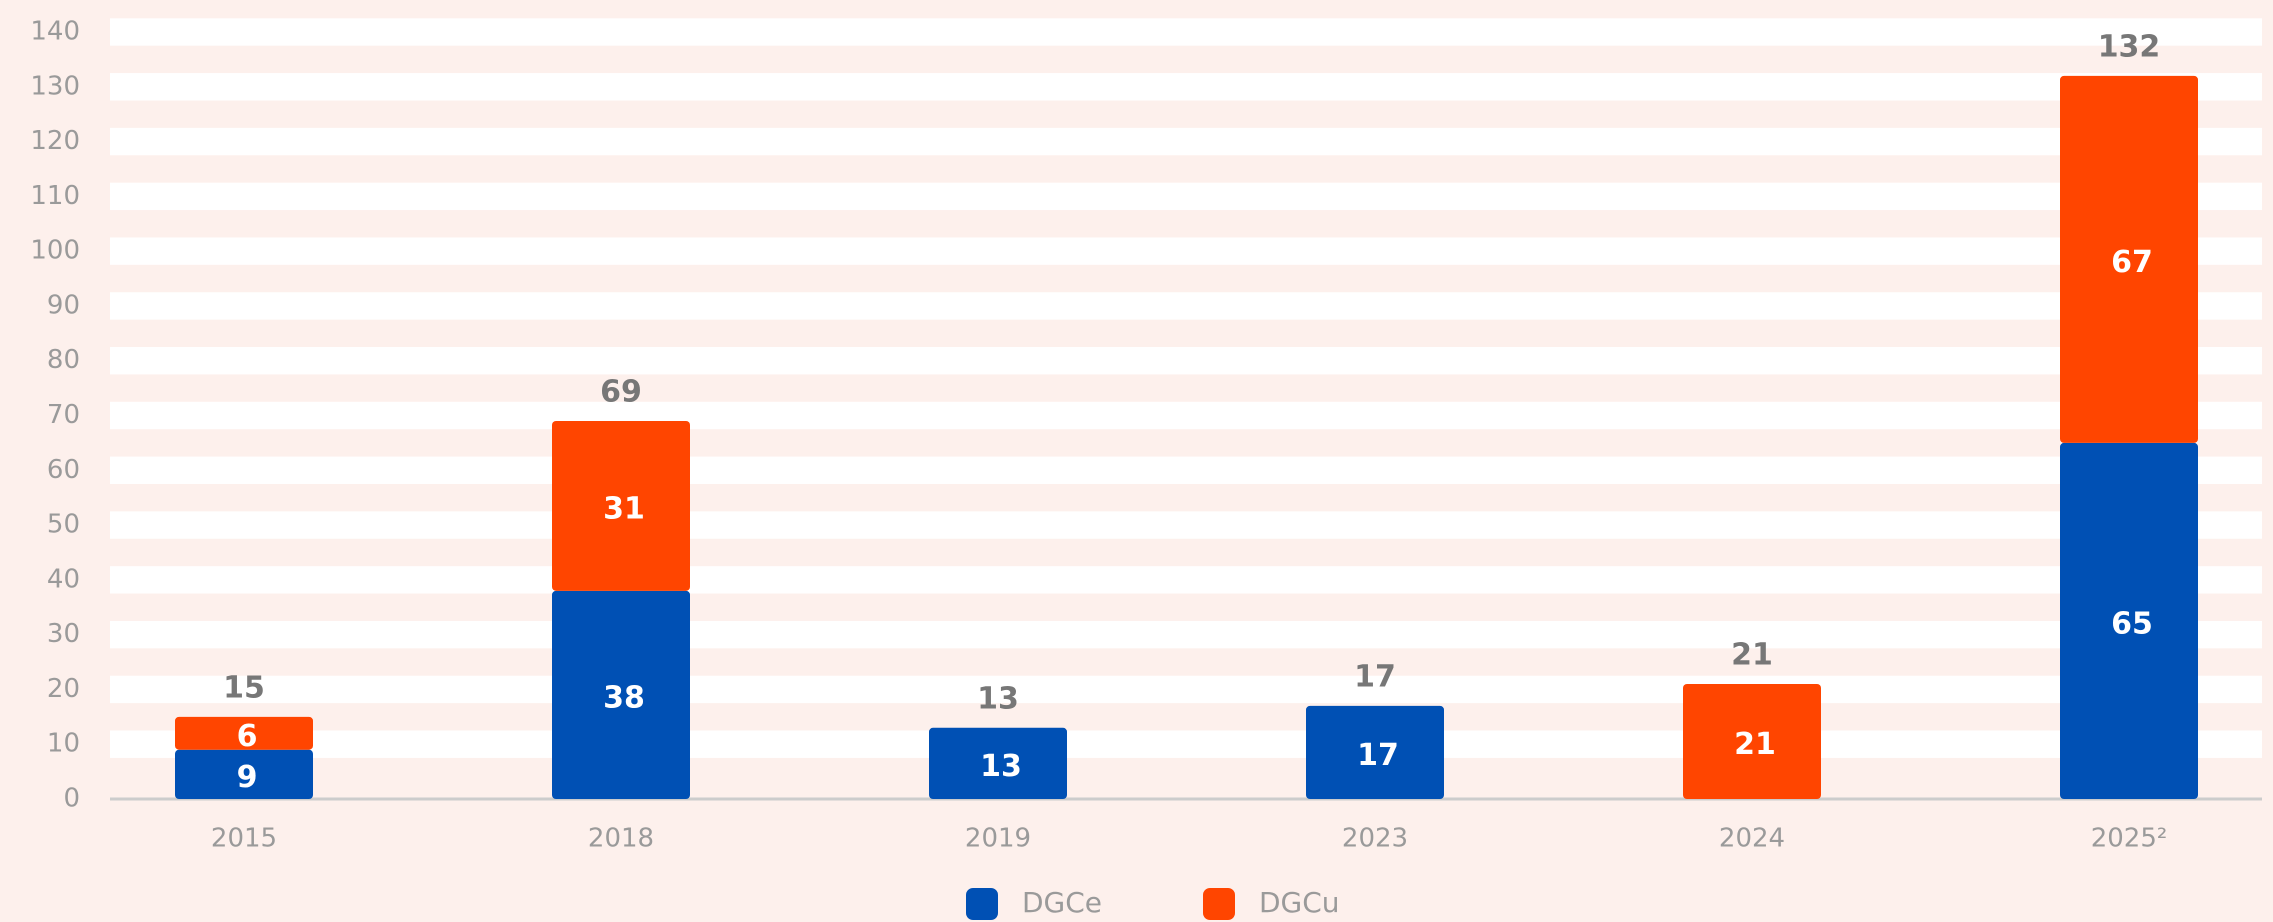  What do you see at coordinates (63, 470) in the screenshot?
I see `y-tick-label: 60` at bounding box center [63, 470].